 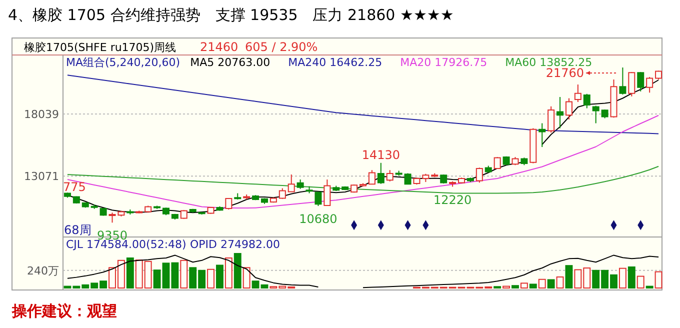 What do you see at coordinates (78, 230) in the screenshot?
I see `annotation: 68周` at bounding box center [78, 230].